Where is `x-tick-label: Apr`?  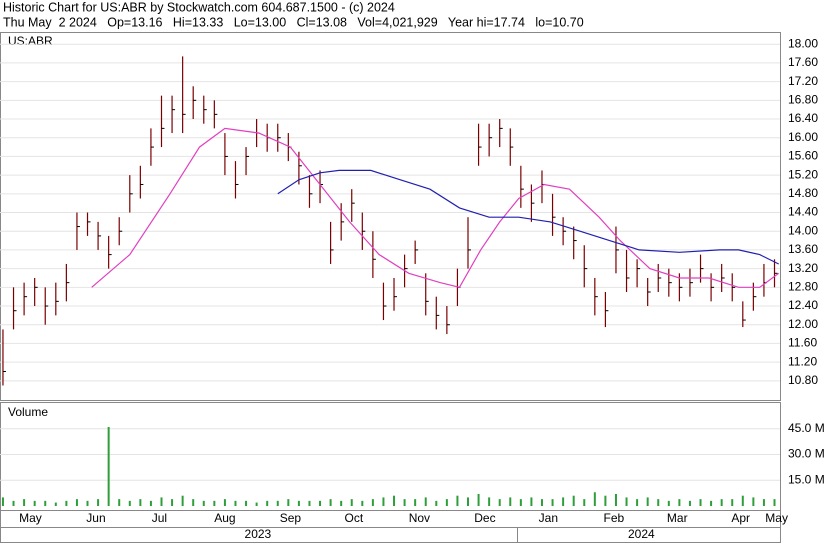 x-tick-label: Apr is located at coordinates (740, 518).